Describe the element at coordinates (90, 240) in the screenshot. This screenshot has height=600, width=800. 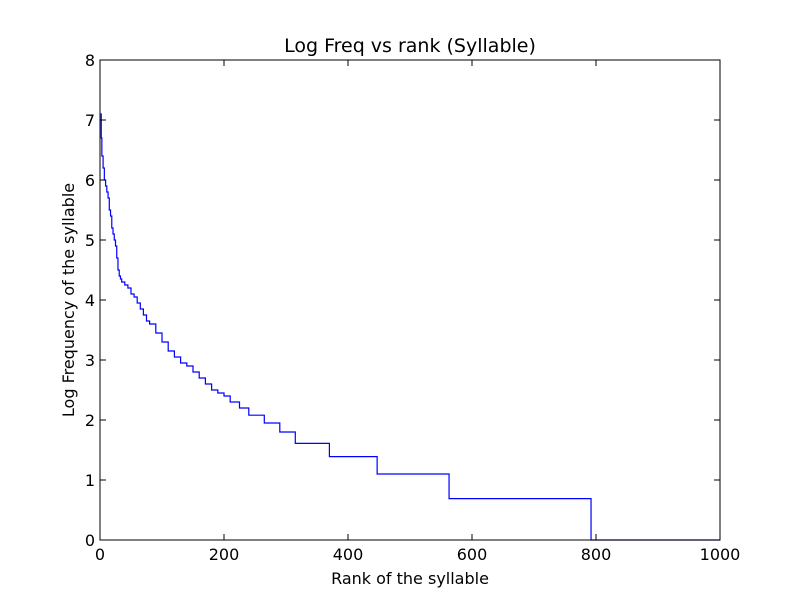
I see `y-tick-label: 5` at that location.